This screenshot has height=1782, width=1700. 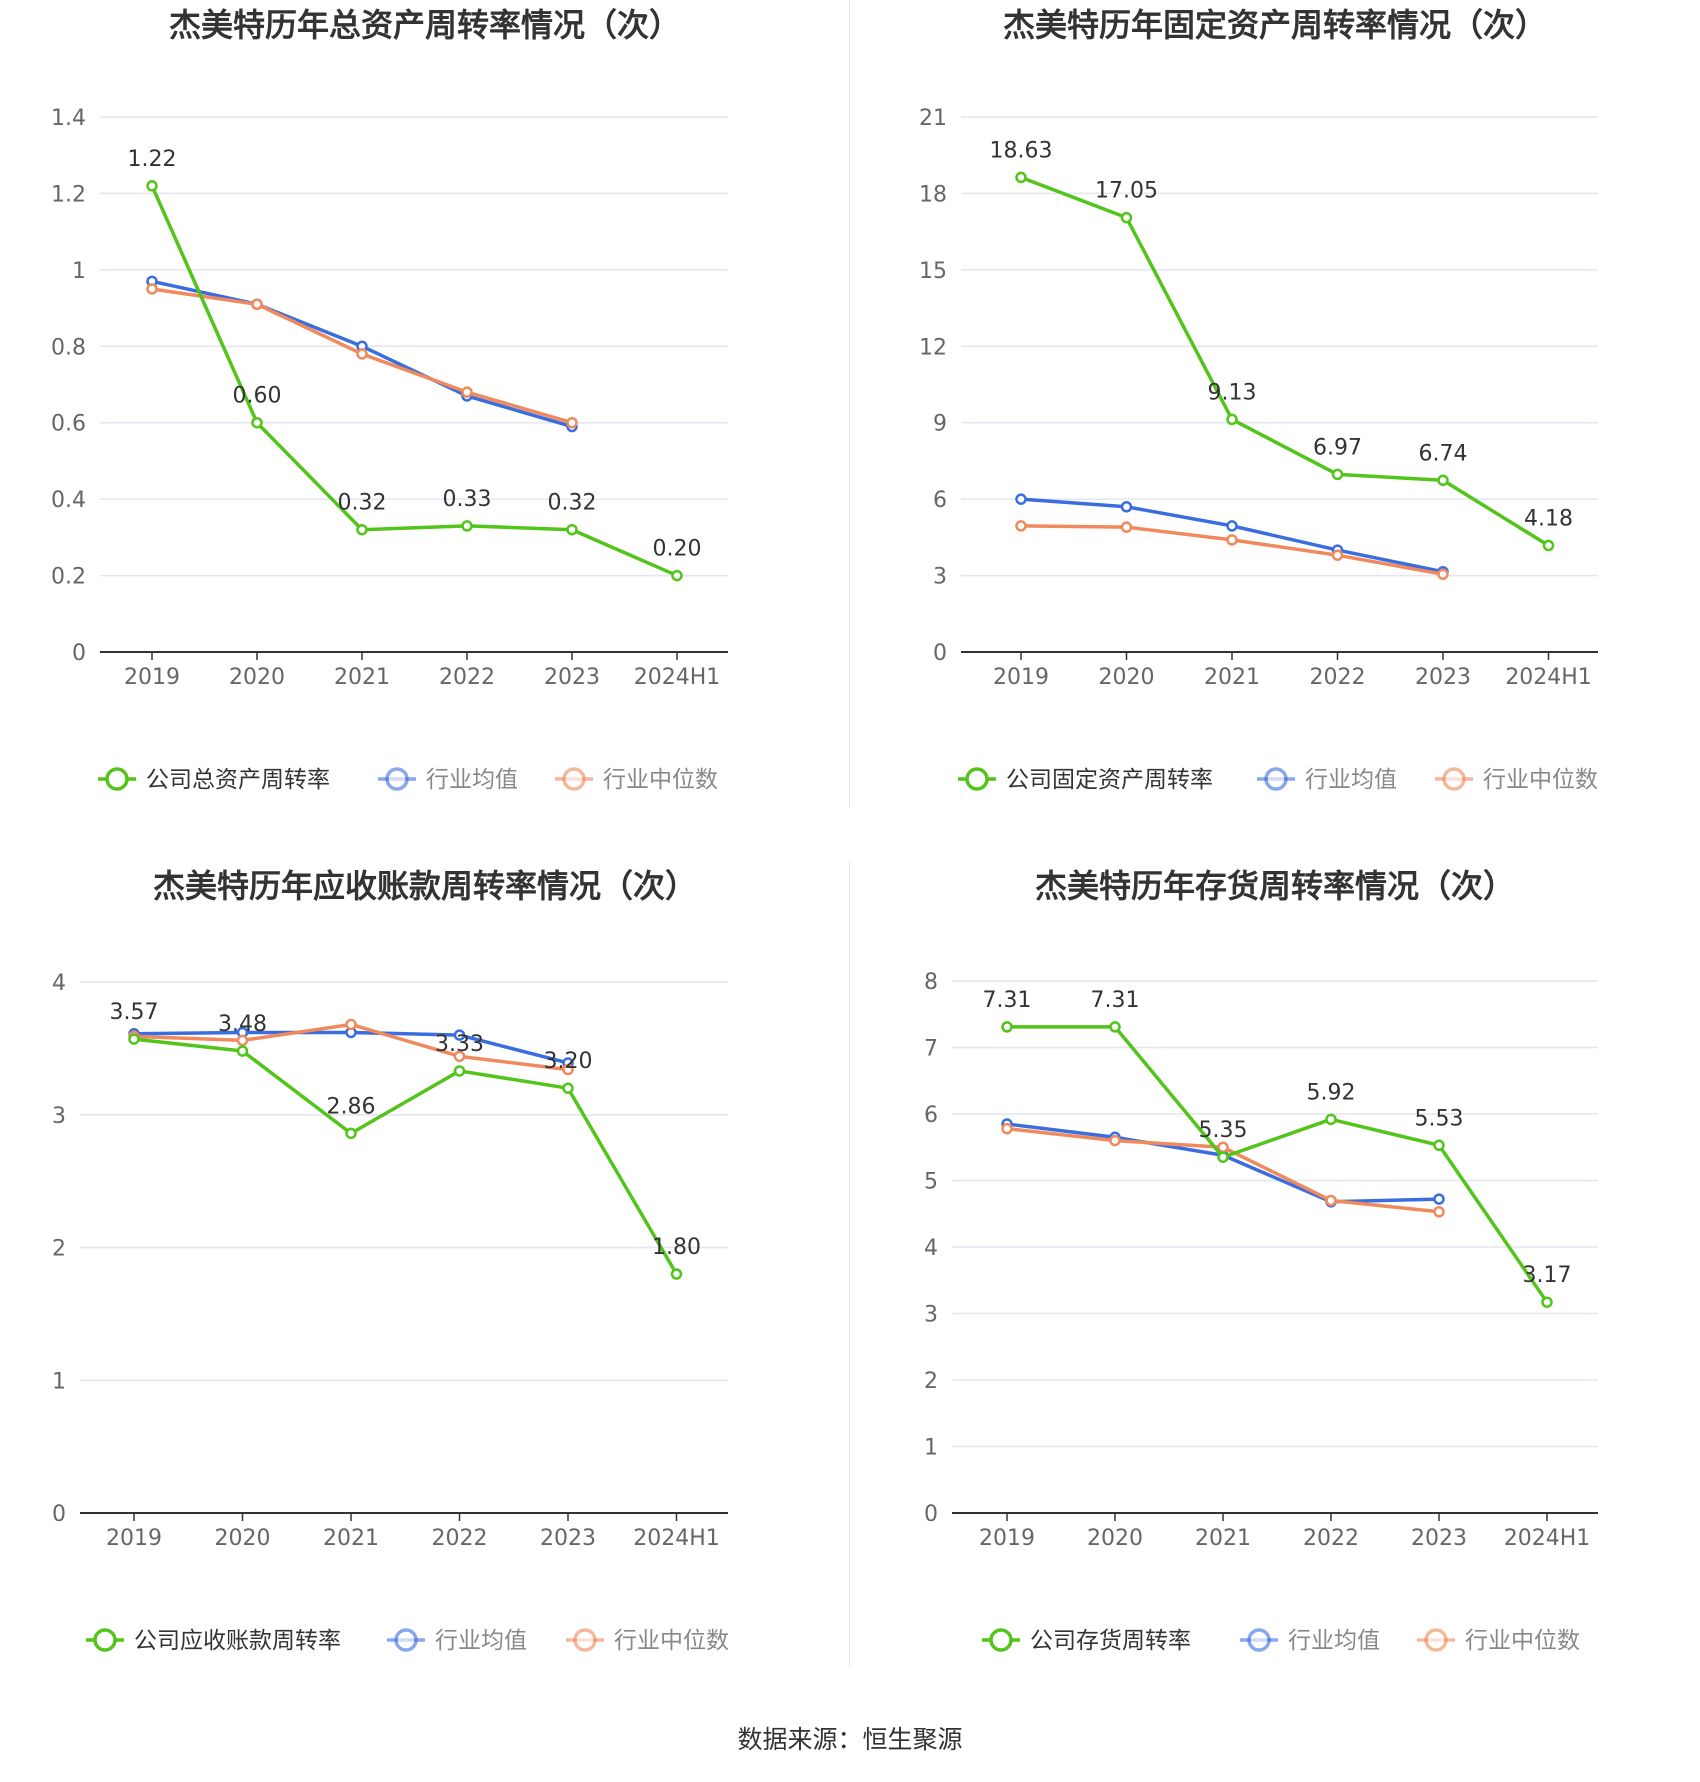 I want to click on data-label: 4.18, so click(x=1548, y=519).